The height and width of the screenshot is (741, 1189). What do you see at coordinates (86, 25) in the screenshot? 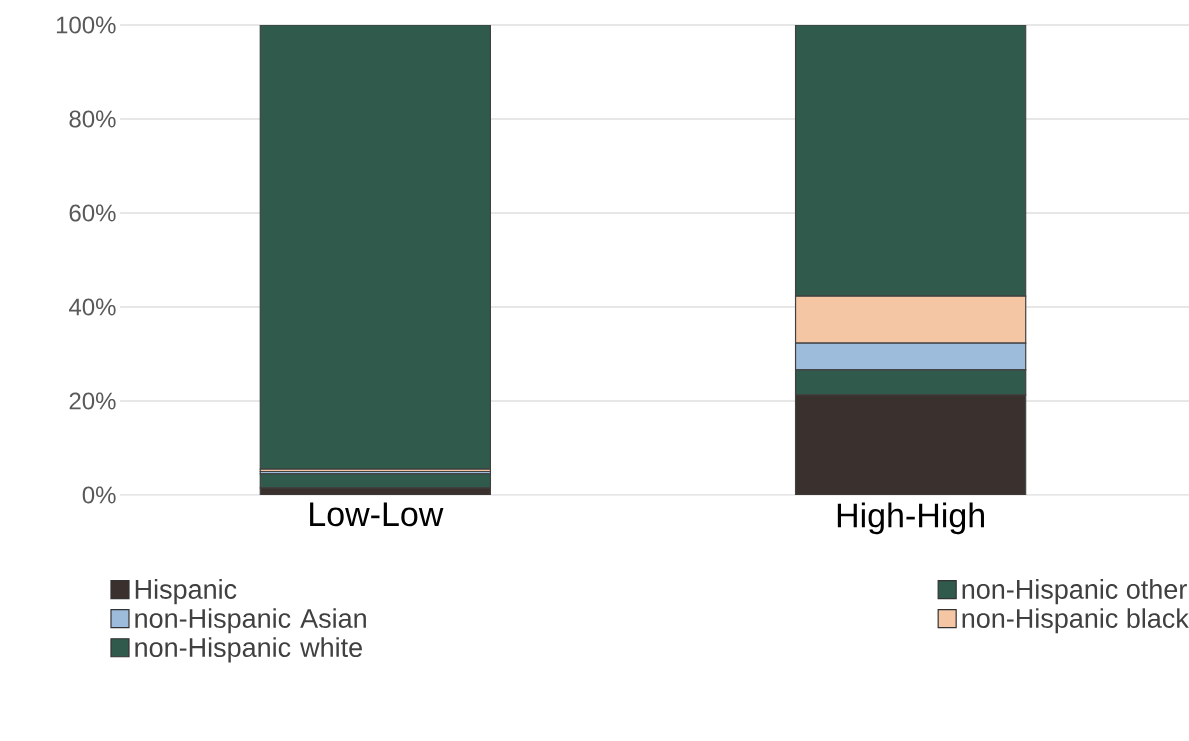
I see `y-tick-label: 100%` at bounding box center [86, 25].